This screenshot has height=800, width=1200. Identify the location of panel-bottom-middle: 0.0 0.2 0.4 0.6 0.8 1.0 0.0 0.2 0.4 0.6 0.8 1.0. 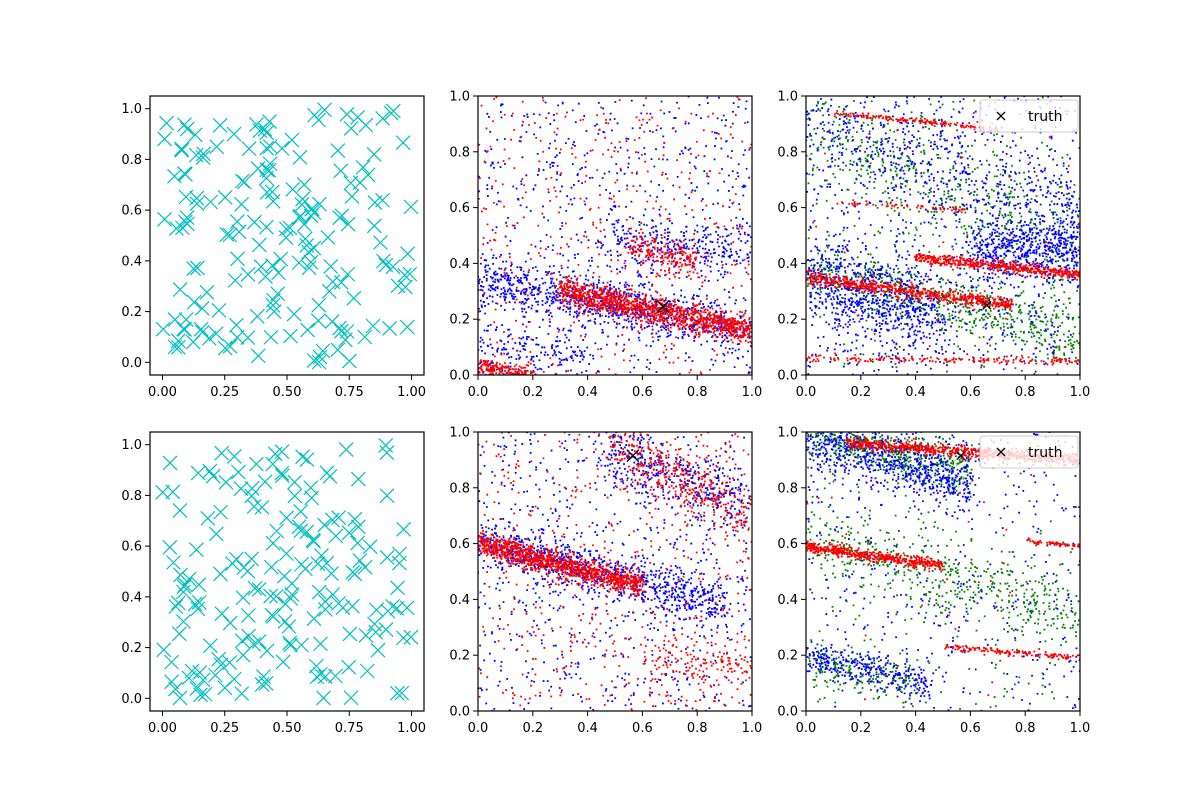
(606, 581).